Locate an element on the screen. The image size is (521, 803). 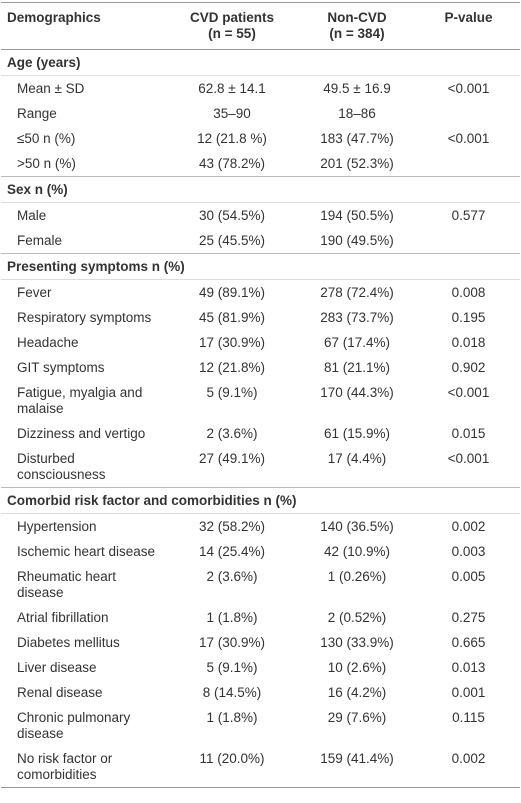
row-label: Chronic pulmonary disease is located at coordinates (74, 725).